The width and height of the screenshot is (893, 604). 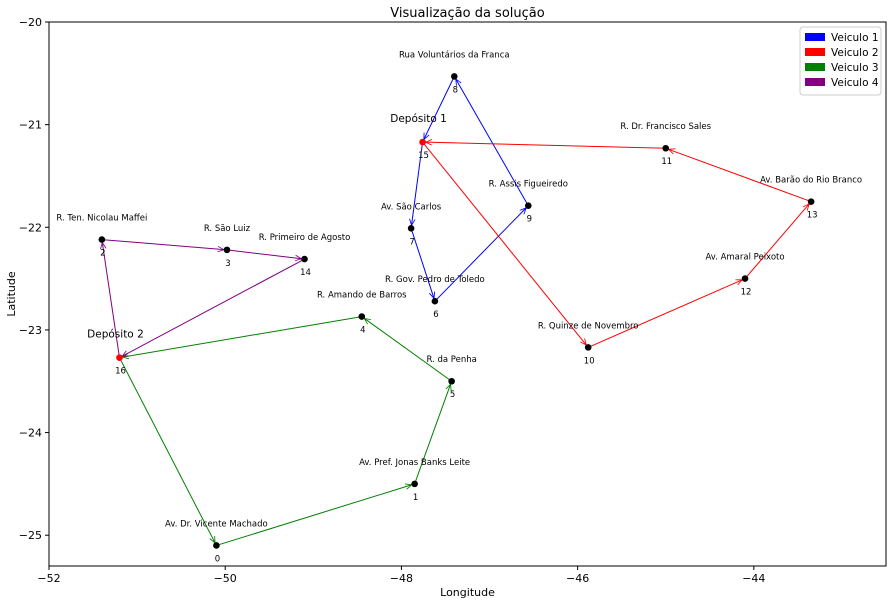 I want to click on node-label: R. Amando de Barros, so click(x=362, y=296).